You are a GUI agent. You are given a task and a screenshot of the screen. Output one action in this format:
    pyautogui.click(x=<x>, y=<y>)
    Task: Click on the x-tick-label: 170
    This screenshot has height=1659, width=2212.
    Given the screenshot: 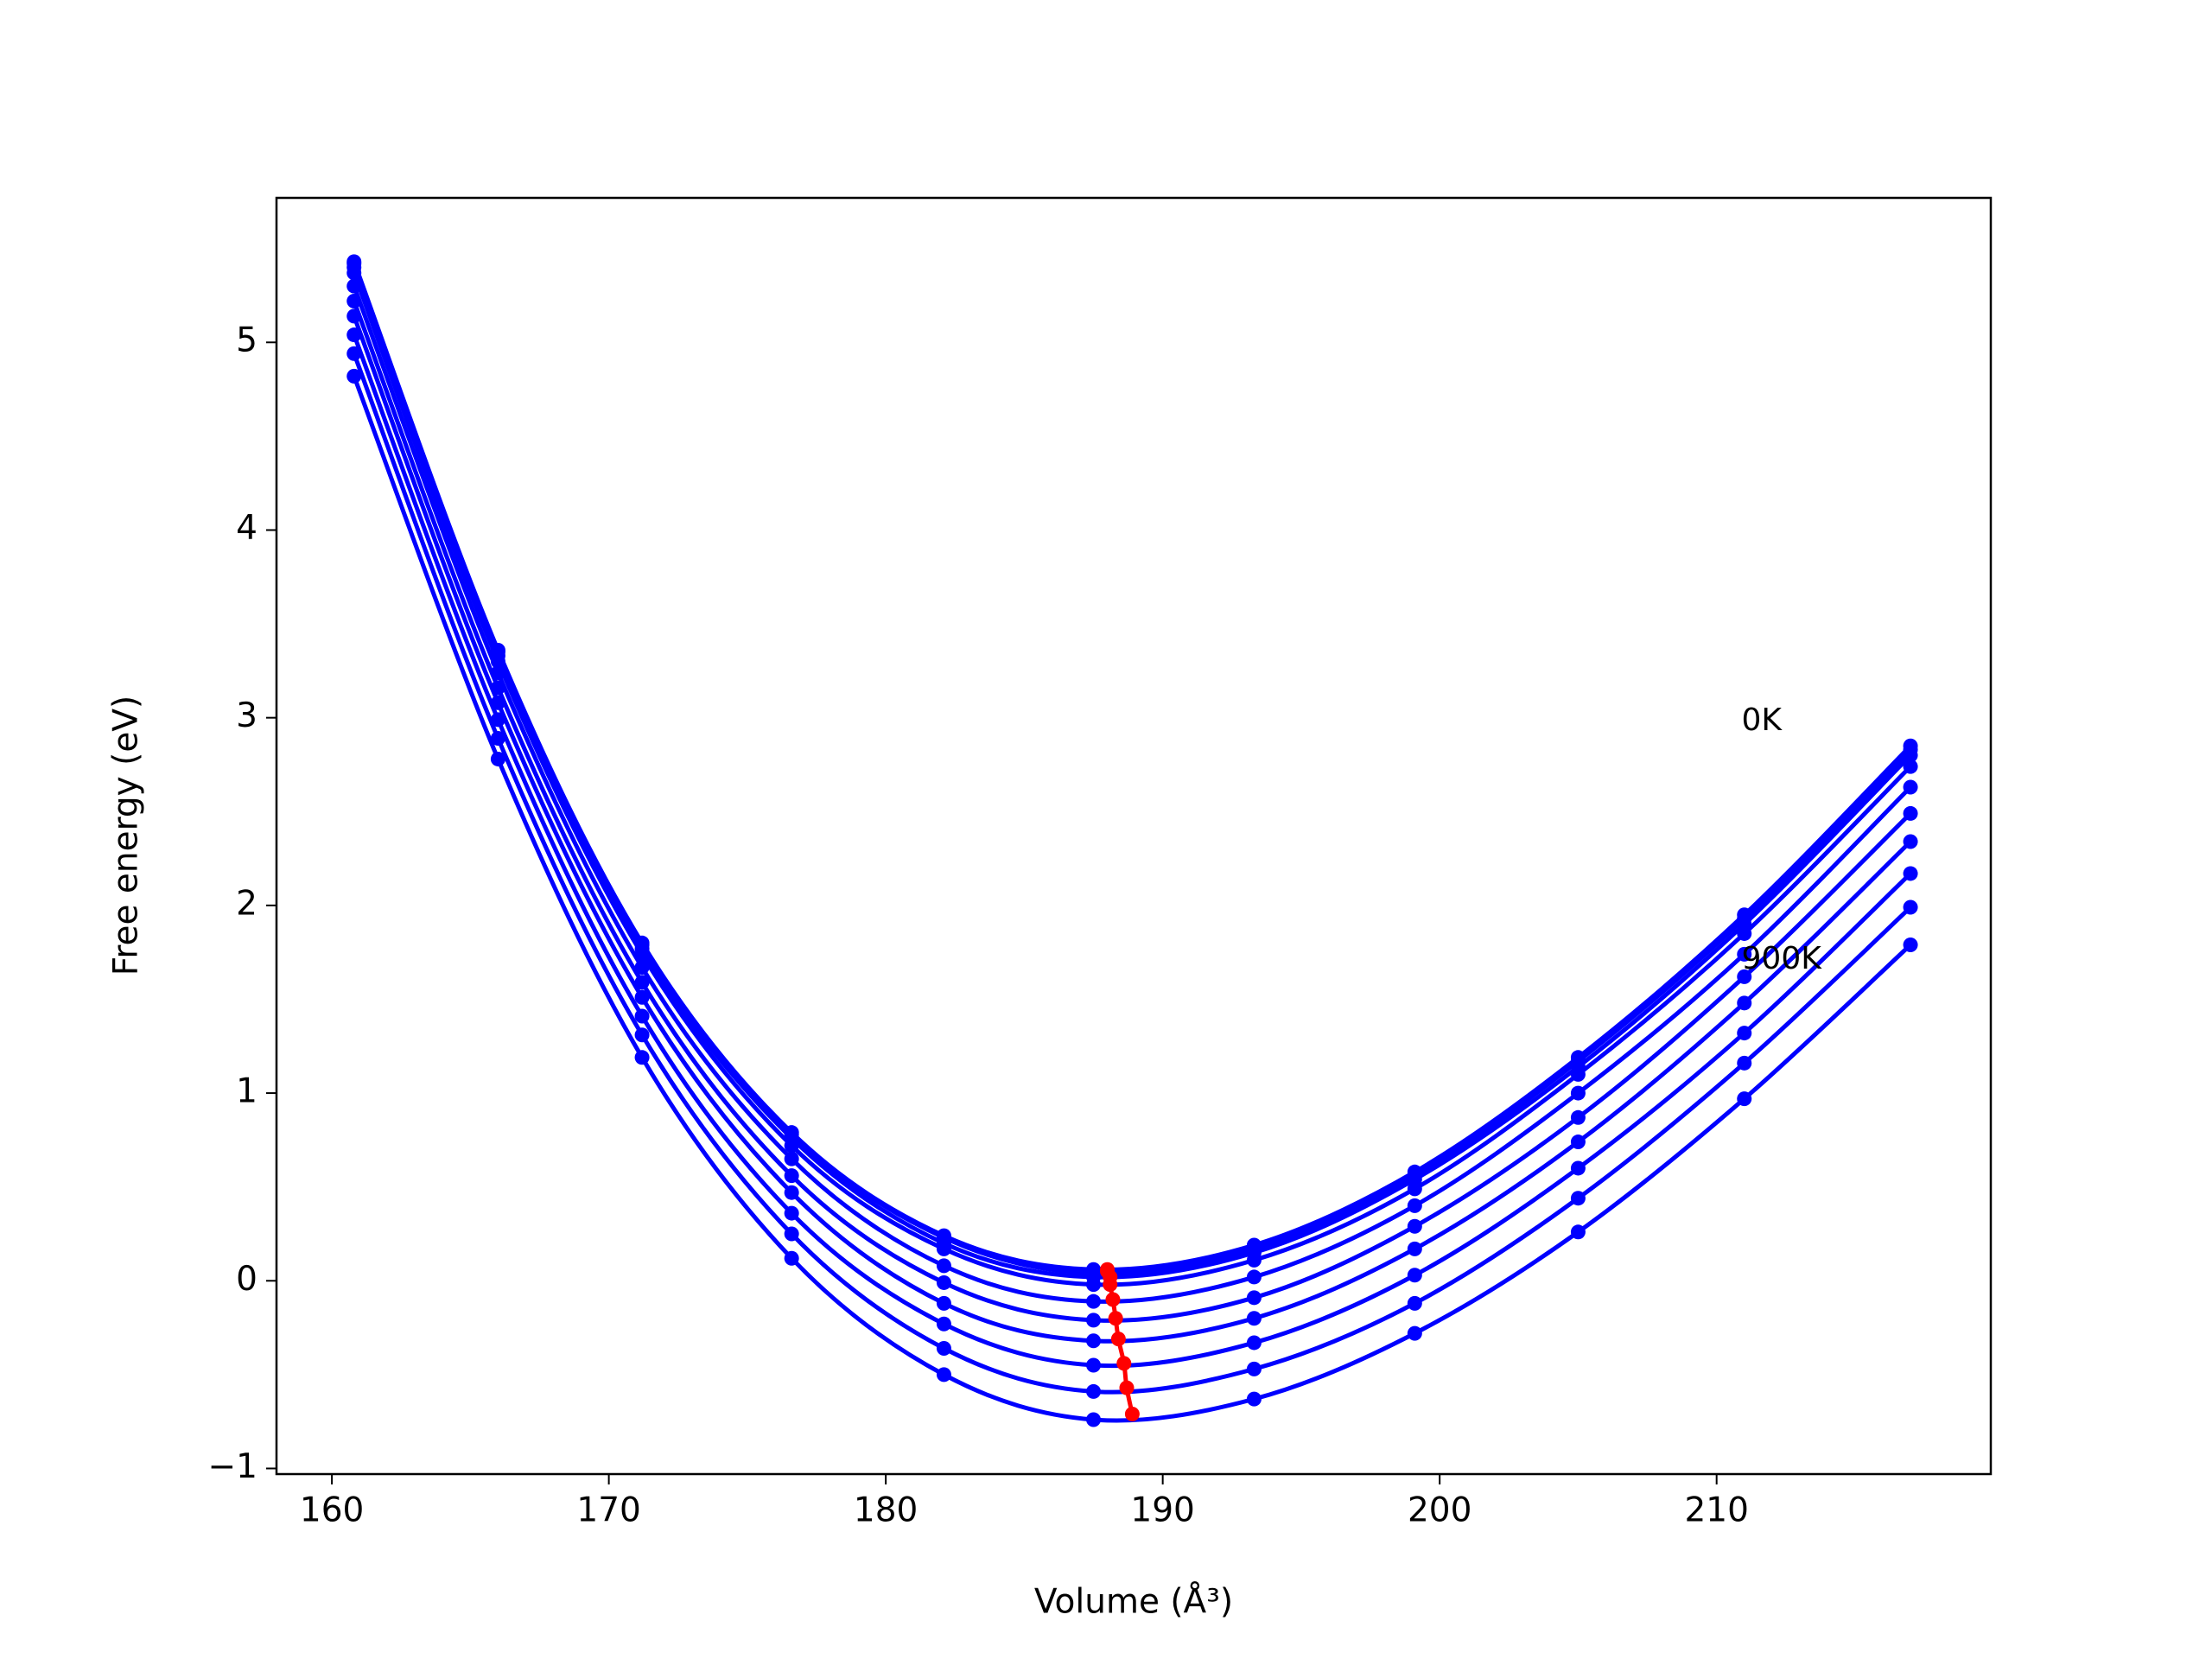 What is the action you would take?
    pyautogui.click(x=608, y=1510)
    